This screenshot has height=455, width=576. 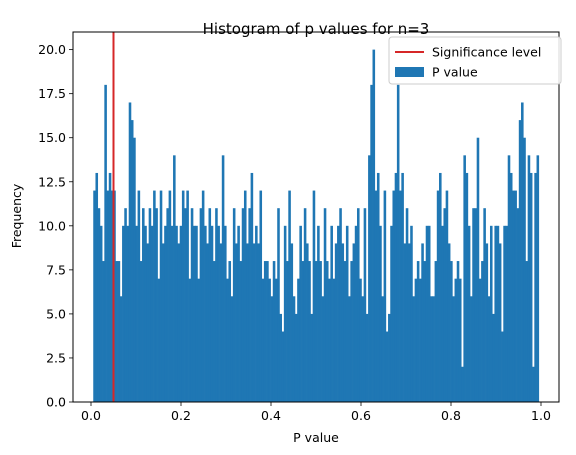 What do you see at coordinates (56, 402) in the screenshot?
I see `y-tick-label: 0.0` at bounding box center [56, 402].